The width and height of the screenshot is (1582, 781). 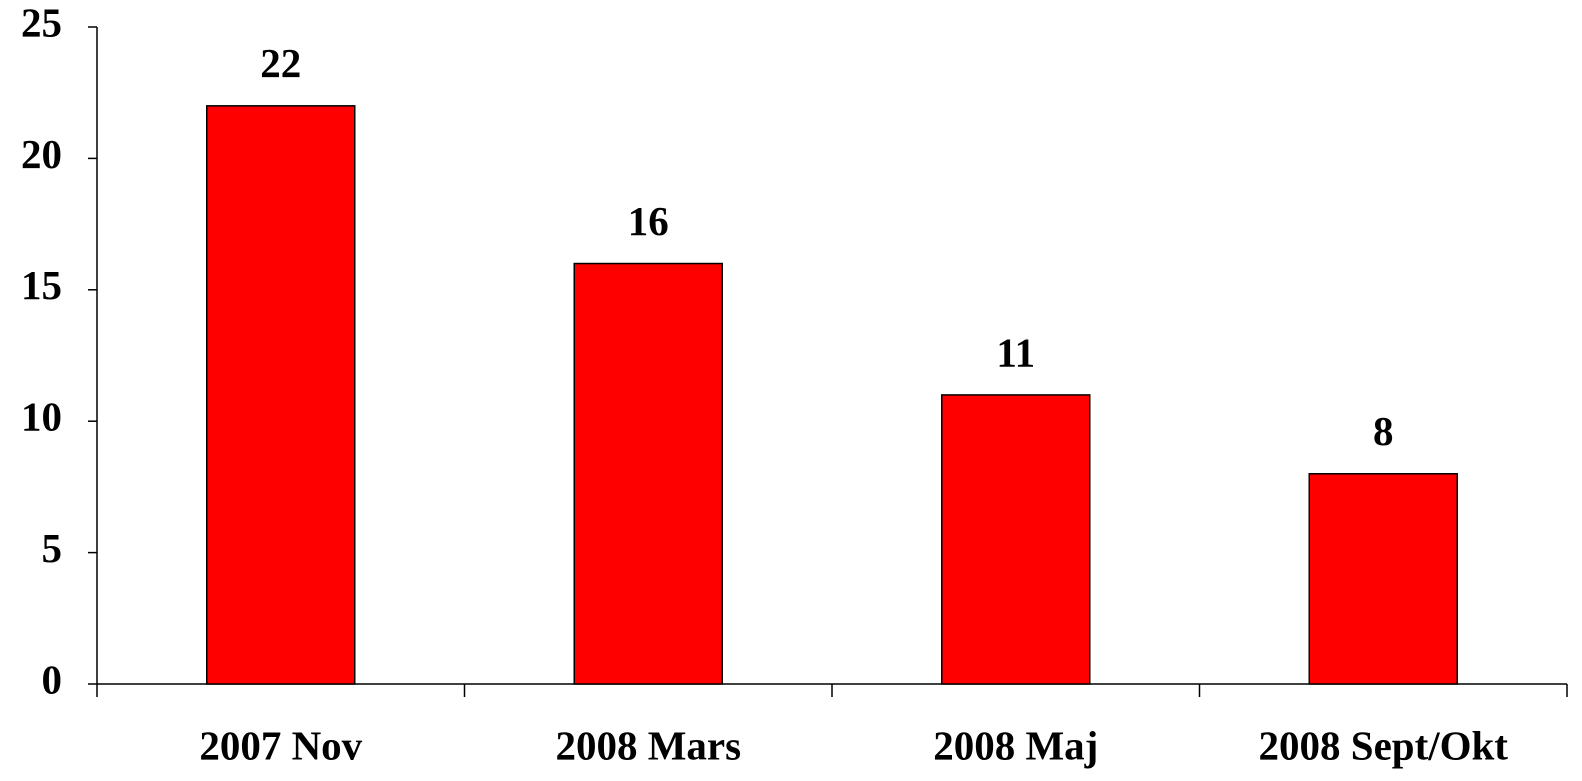 I want to click on y-tick-label: 5, so click(x=52, y=548).